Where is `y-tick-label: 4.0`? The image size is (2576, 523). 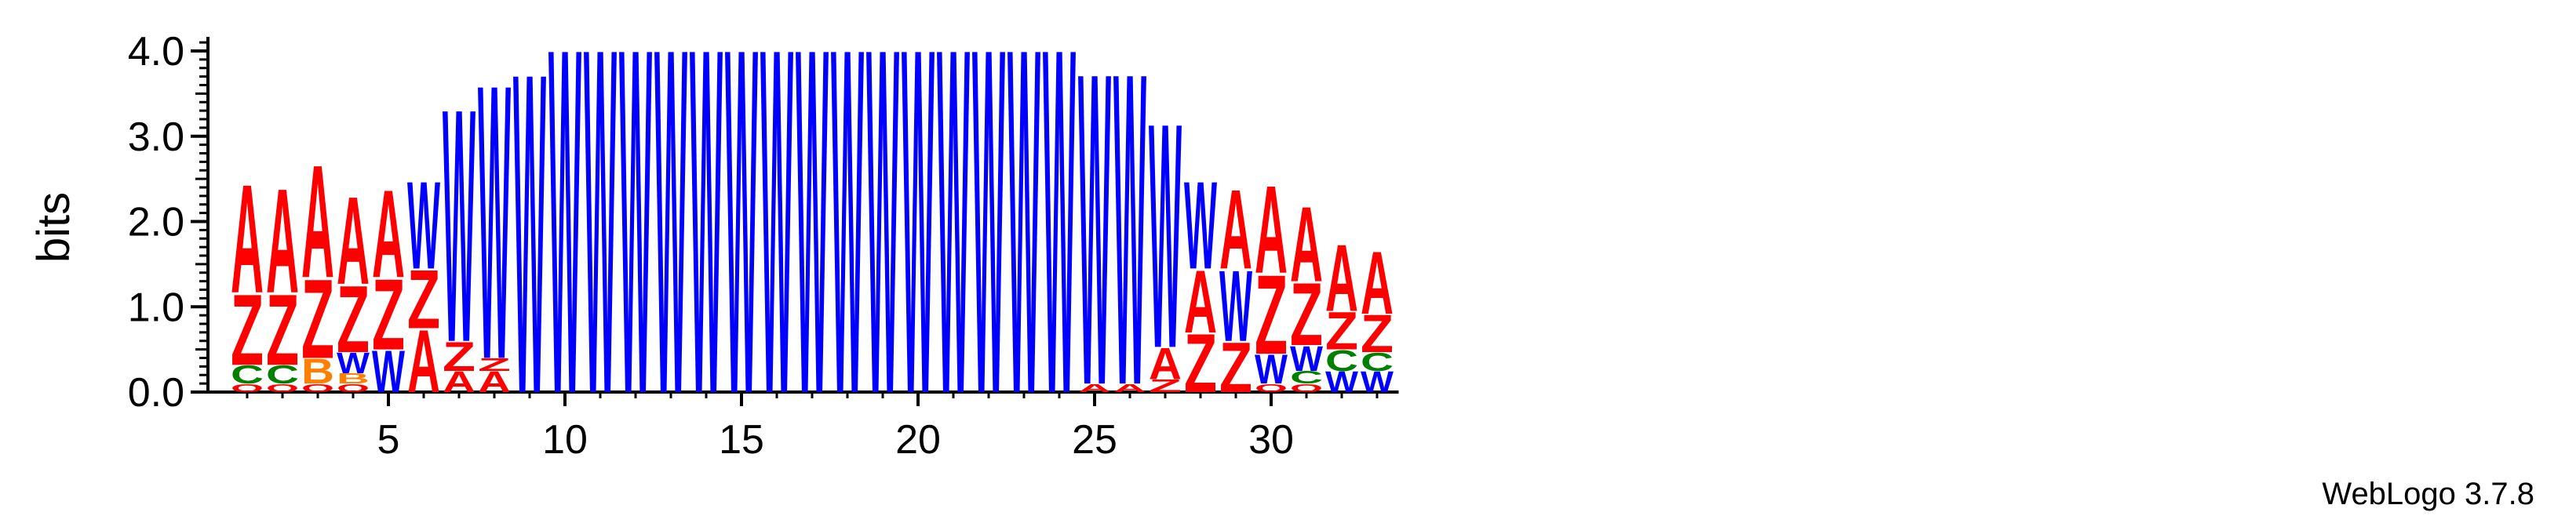 y-tick-label: 4.0 is located at coordinates (156, 51).